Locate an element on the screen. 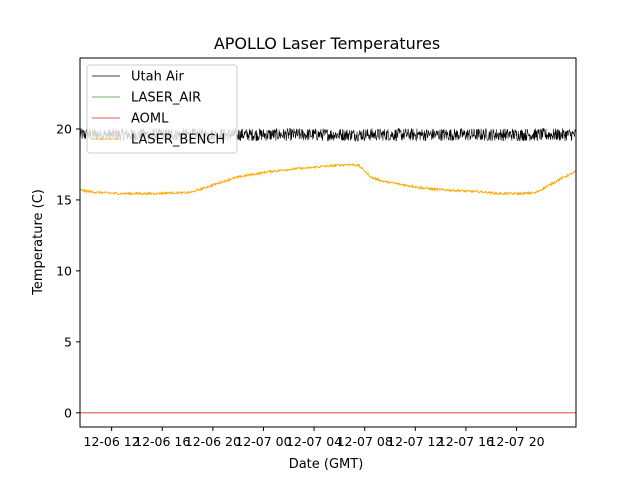  y-axis-label: Temperature (C) is located at coordinates (38, 242).